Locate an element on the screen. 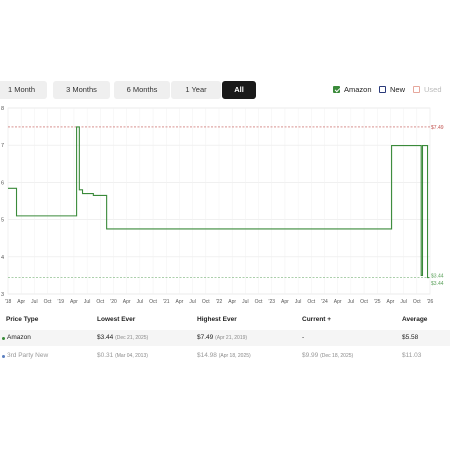 The height and width of the screenshot is (450, 450). header-current-label: Current is located at coordinates (314, 319).